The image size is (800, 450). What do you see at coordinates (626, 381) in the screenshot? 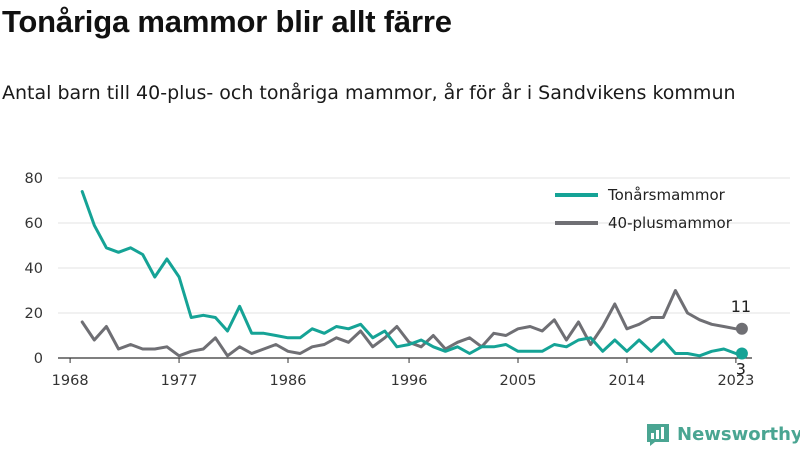
I see `x-tick-label: 2014` at bounding box center [626, 381].